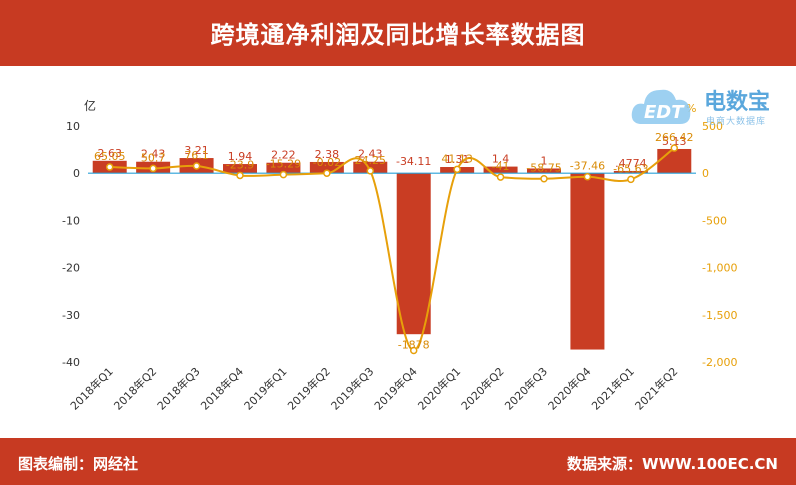  What do you see at coordinates (153, 157) in the screenshot?
I see `line-value-label: 50.7` at bounding box center [153, 157].